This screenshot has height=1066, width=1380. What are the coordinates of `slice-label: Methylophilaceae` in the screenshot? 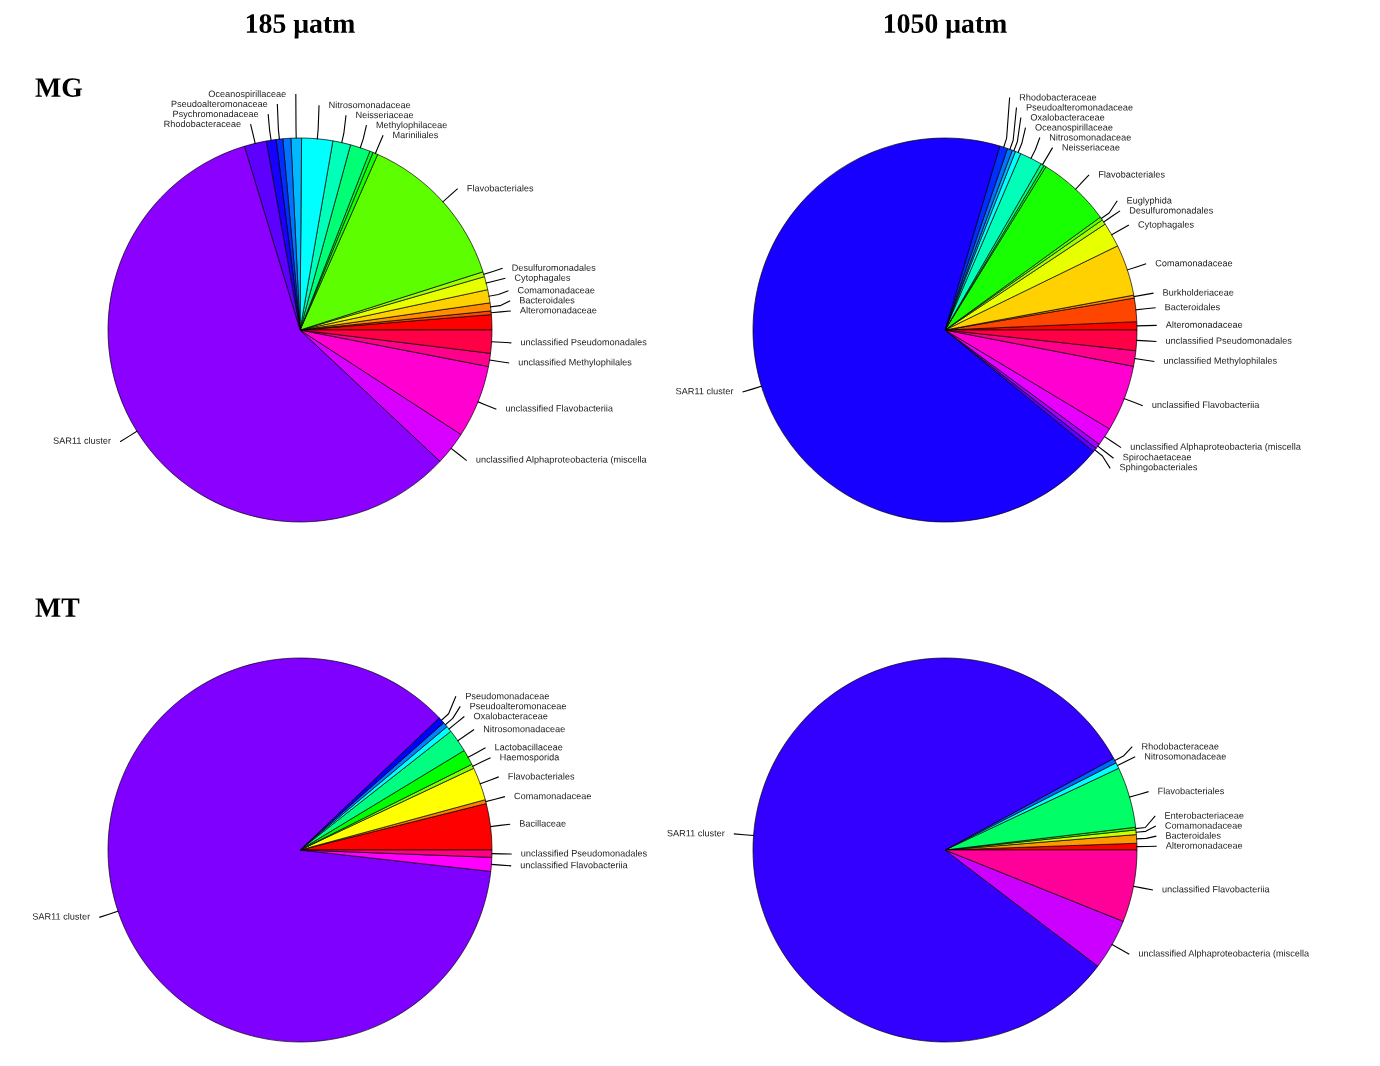 It's located at (411, 126).